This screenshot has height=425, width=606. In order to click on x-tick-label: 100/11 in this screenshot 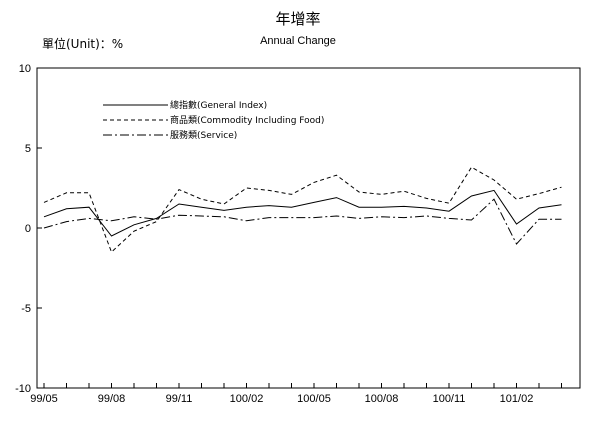, I will do `click(449, 399)`.